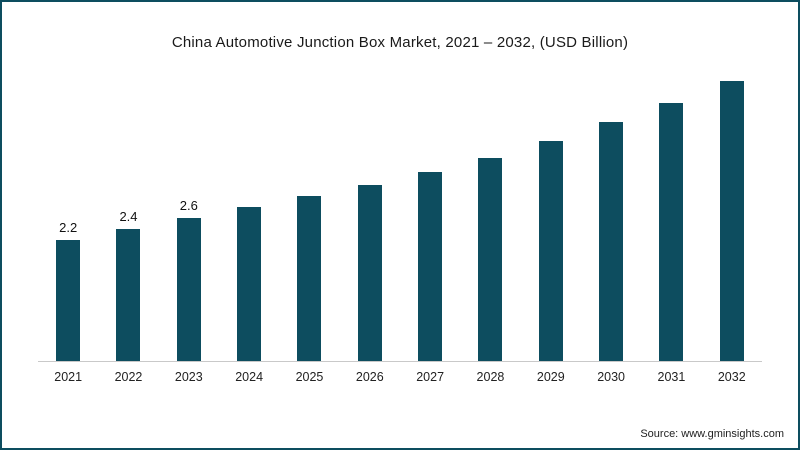 The width and height of the screenshot is (800, 450). Describe the element at coordinates (188, 377) in the screenshot. I see `x-tick-label-2023: 2023` at that location.